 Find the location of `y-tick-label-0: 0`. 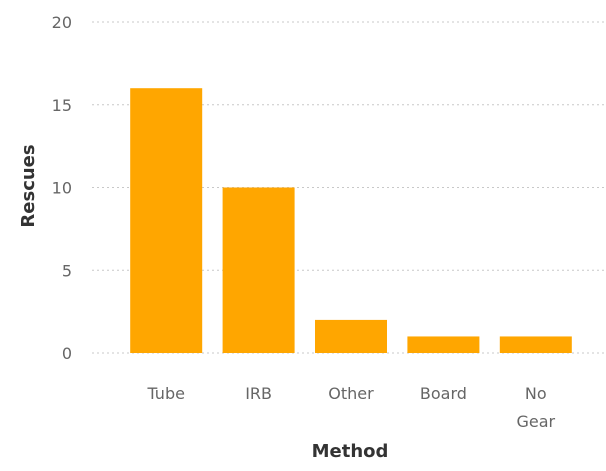

y-tick-label-0: 0 is located at coordinates (67, 353).